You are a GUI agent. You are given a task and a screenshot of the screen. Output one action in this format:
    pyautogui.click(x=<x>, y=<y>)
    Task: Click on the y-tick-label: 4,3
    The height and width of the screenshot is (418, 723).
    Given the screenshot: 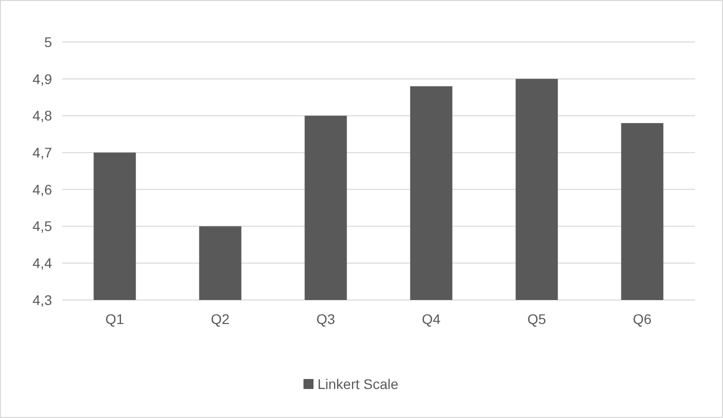 What is the action you would take?
    pyautogui.click(x=42, y=300)
    